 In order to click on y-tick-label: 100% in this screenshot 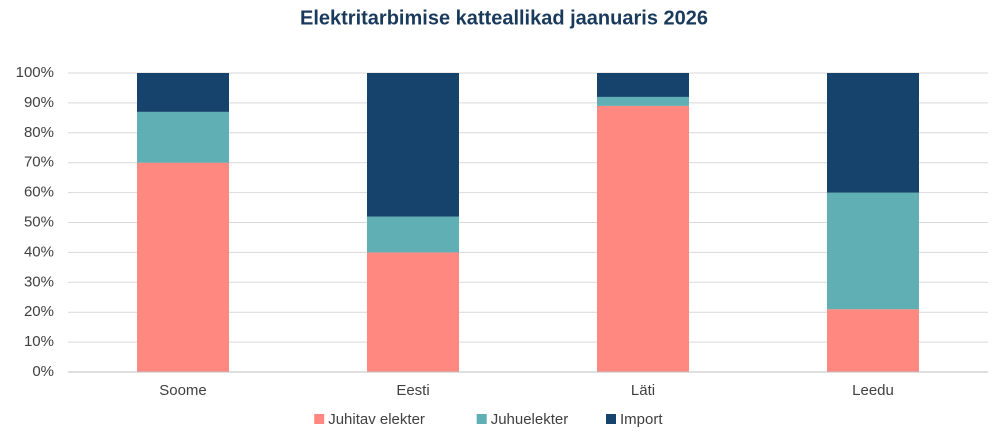, I will do `click(35, 72)`.